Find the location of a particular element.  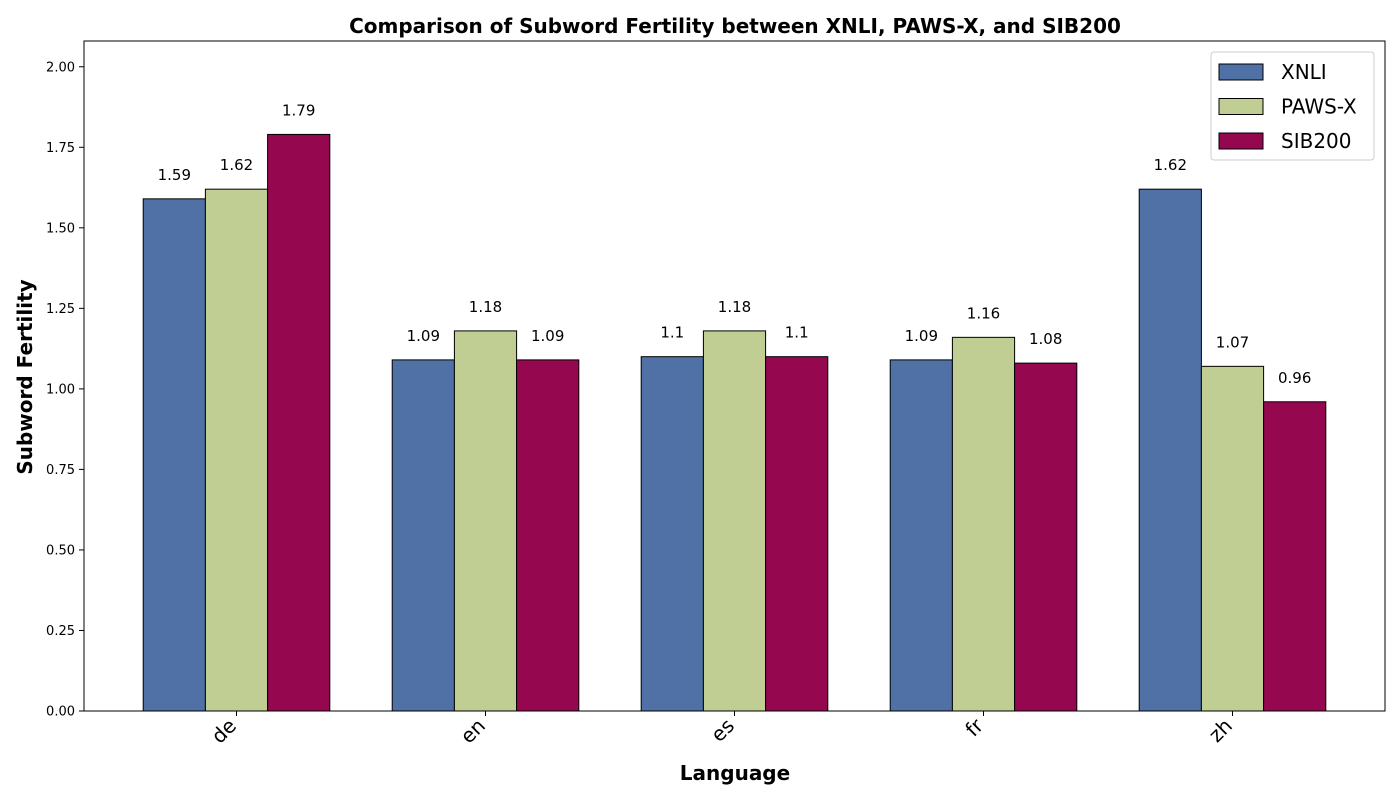

bar-pawsx-es is located at coordinates (734, 521).